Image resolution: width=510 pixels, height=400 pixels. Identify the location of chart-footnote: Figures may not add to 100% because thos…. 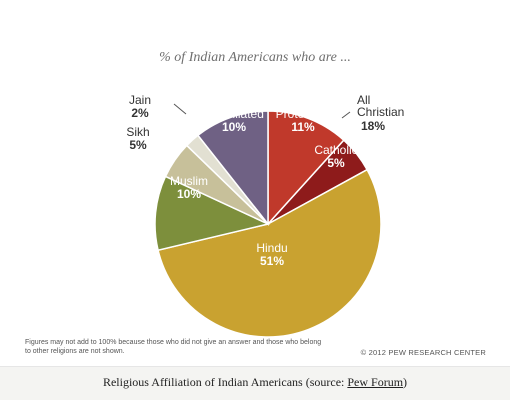
(173, 347).